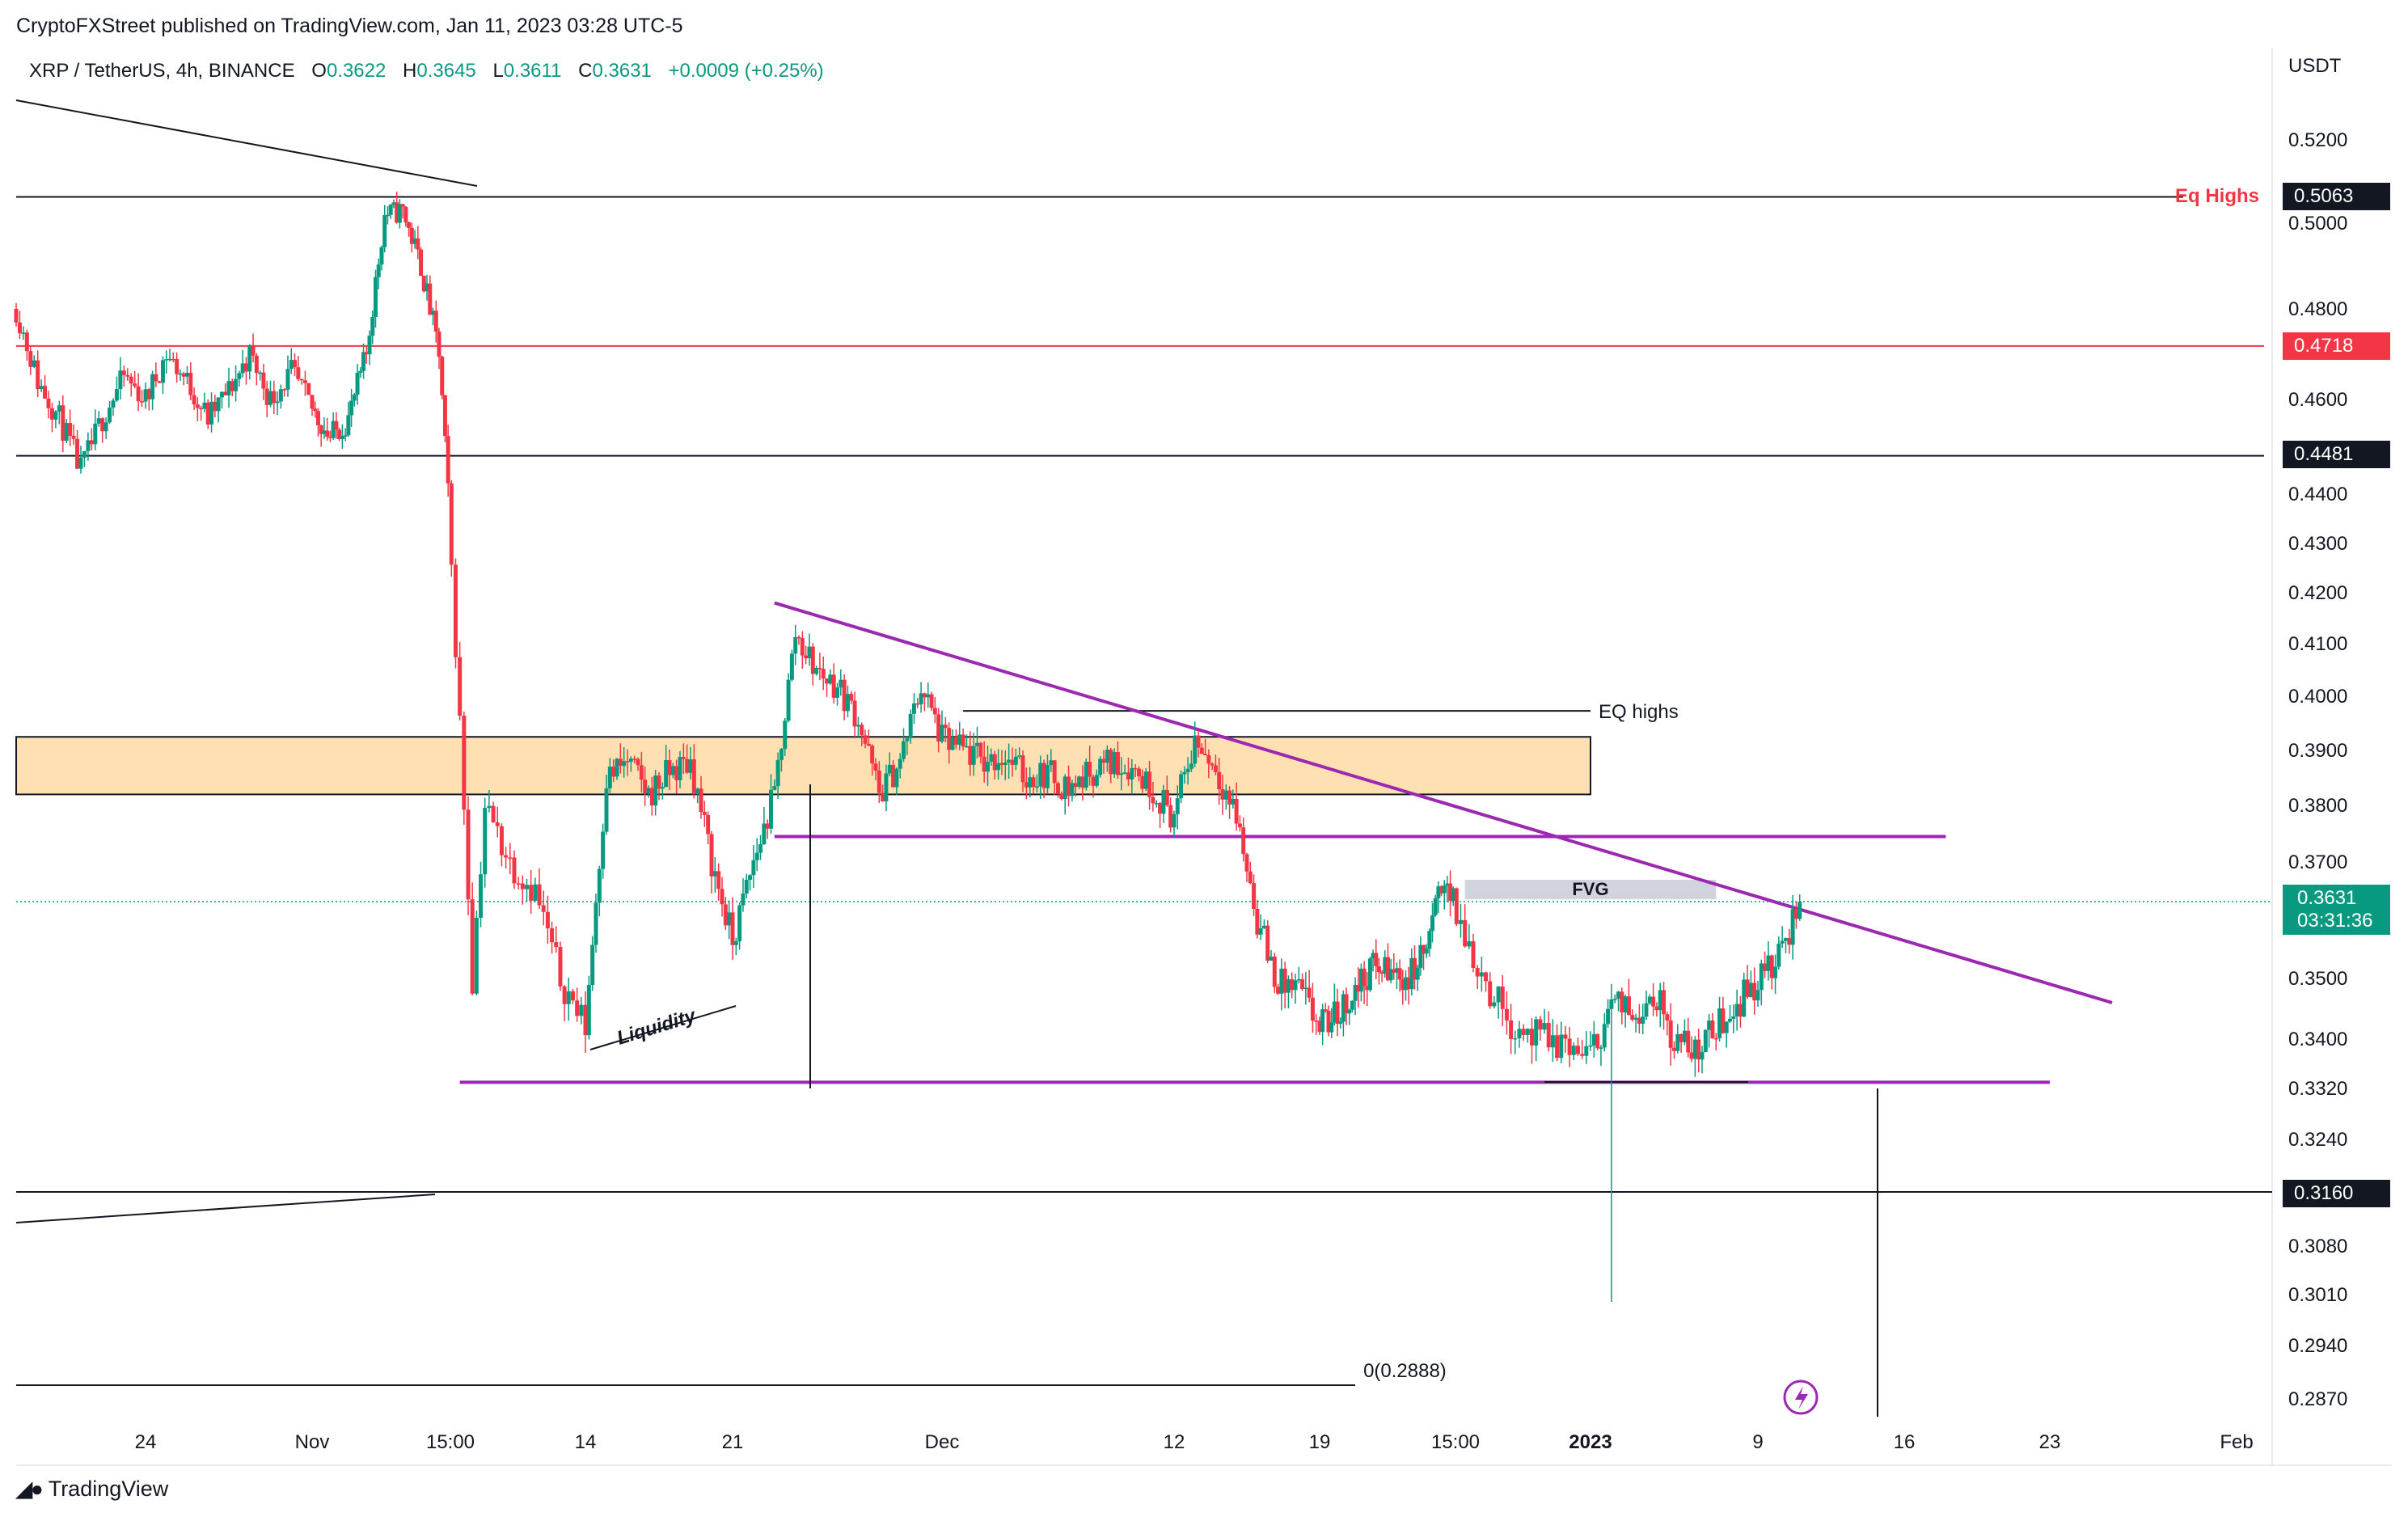  I want to click on lightning-icon, so click(1801, 1397).